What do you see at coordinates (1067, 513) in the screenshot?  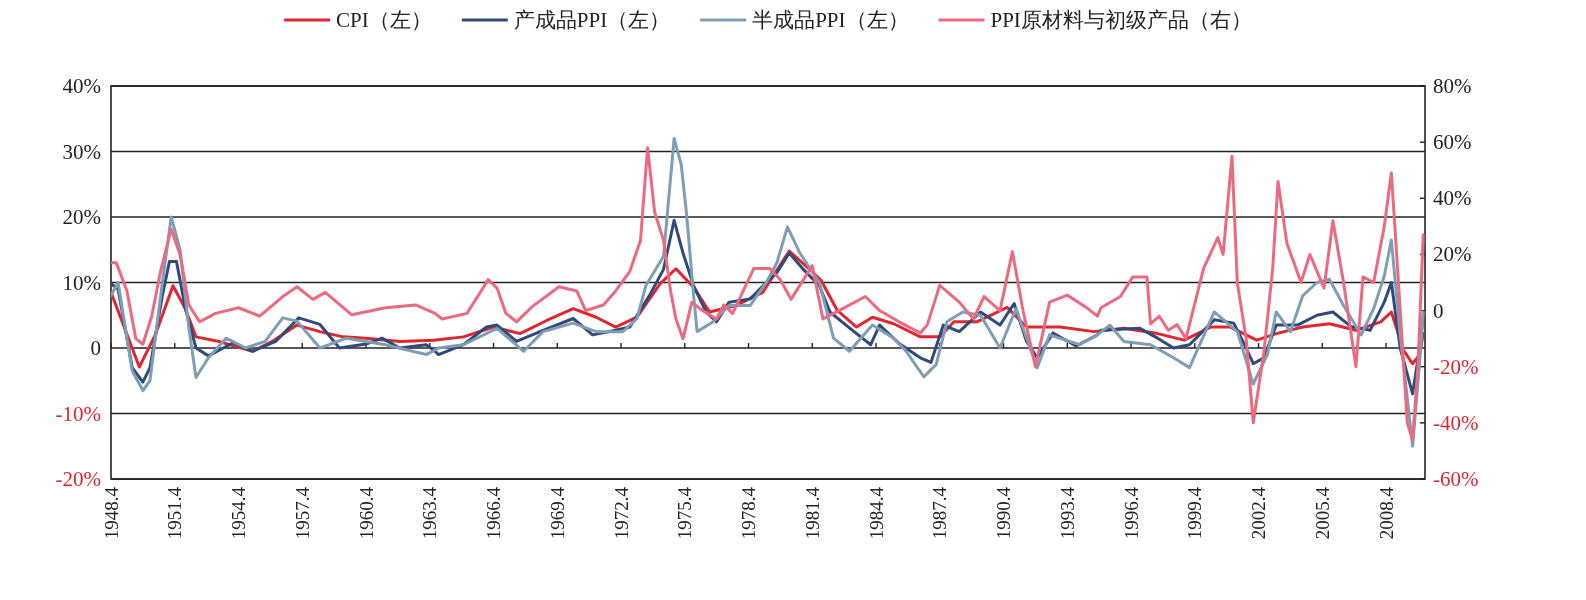 I see `x-tick-label: 1993.4` at bounding box center [1067, 513].